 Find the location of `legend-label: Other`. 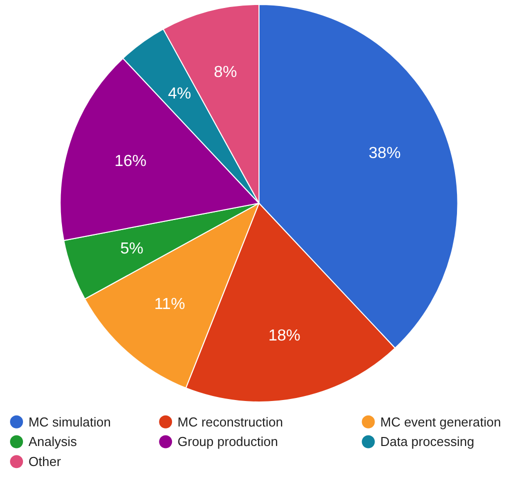

legend-label: Other is located at coordinates (45, 462).